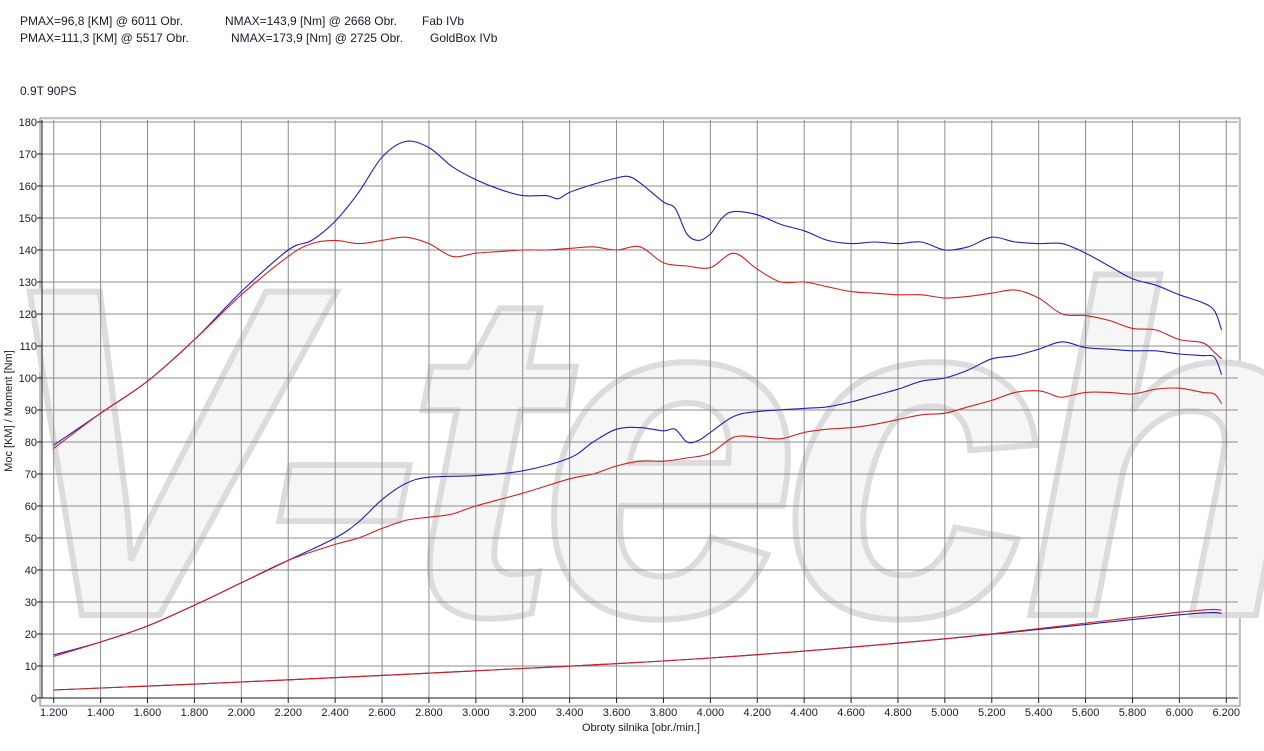  What do you see at coordinates (311, 21) in the screenshot?
I see `nmax-stock: NMAX=143,9 [Nm] @ 2668 Obr.` at bounding box center [311, 21].